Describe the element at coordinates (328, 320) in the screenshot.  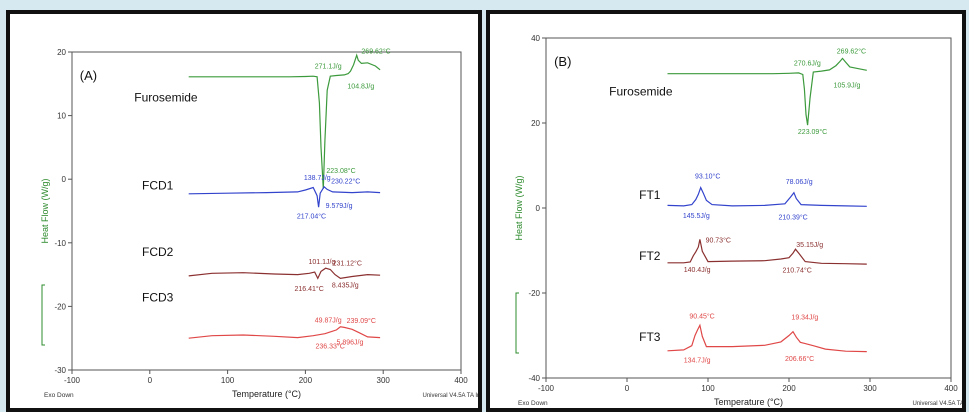
I see `annotation-label: 49.87J/g` at that location.